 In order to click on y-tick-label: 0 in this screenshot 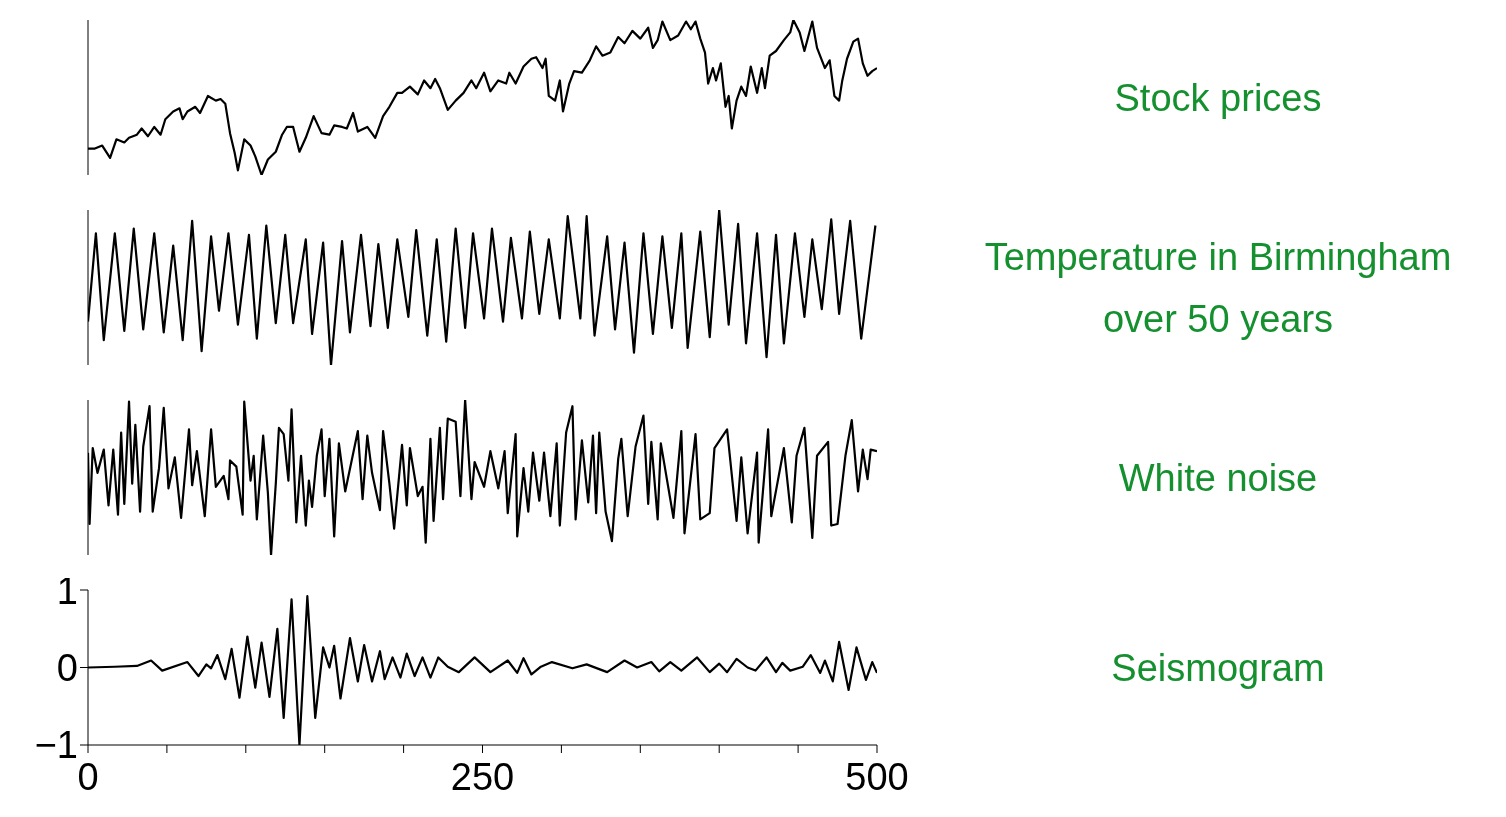, I will do `click(67, 667)`.